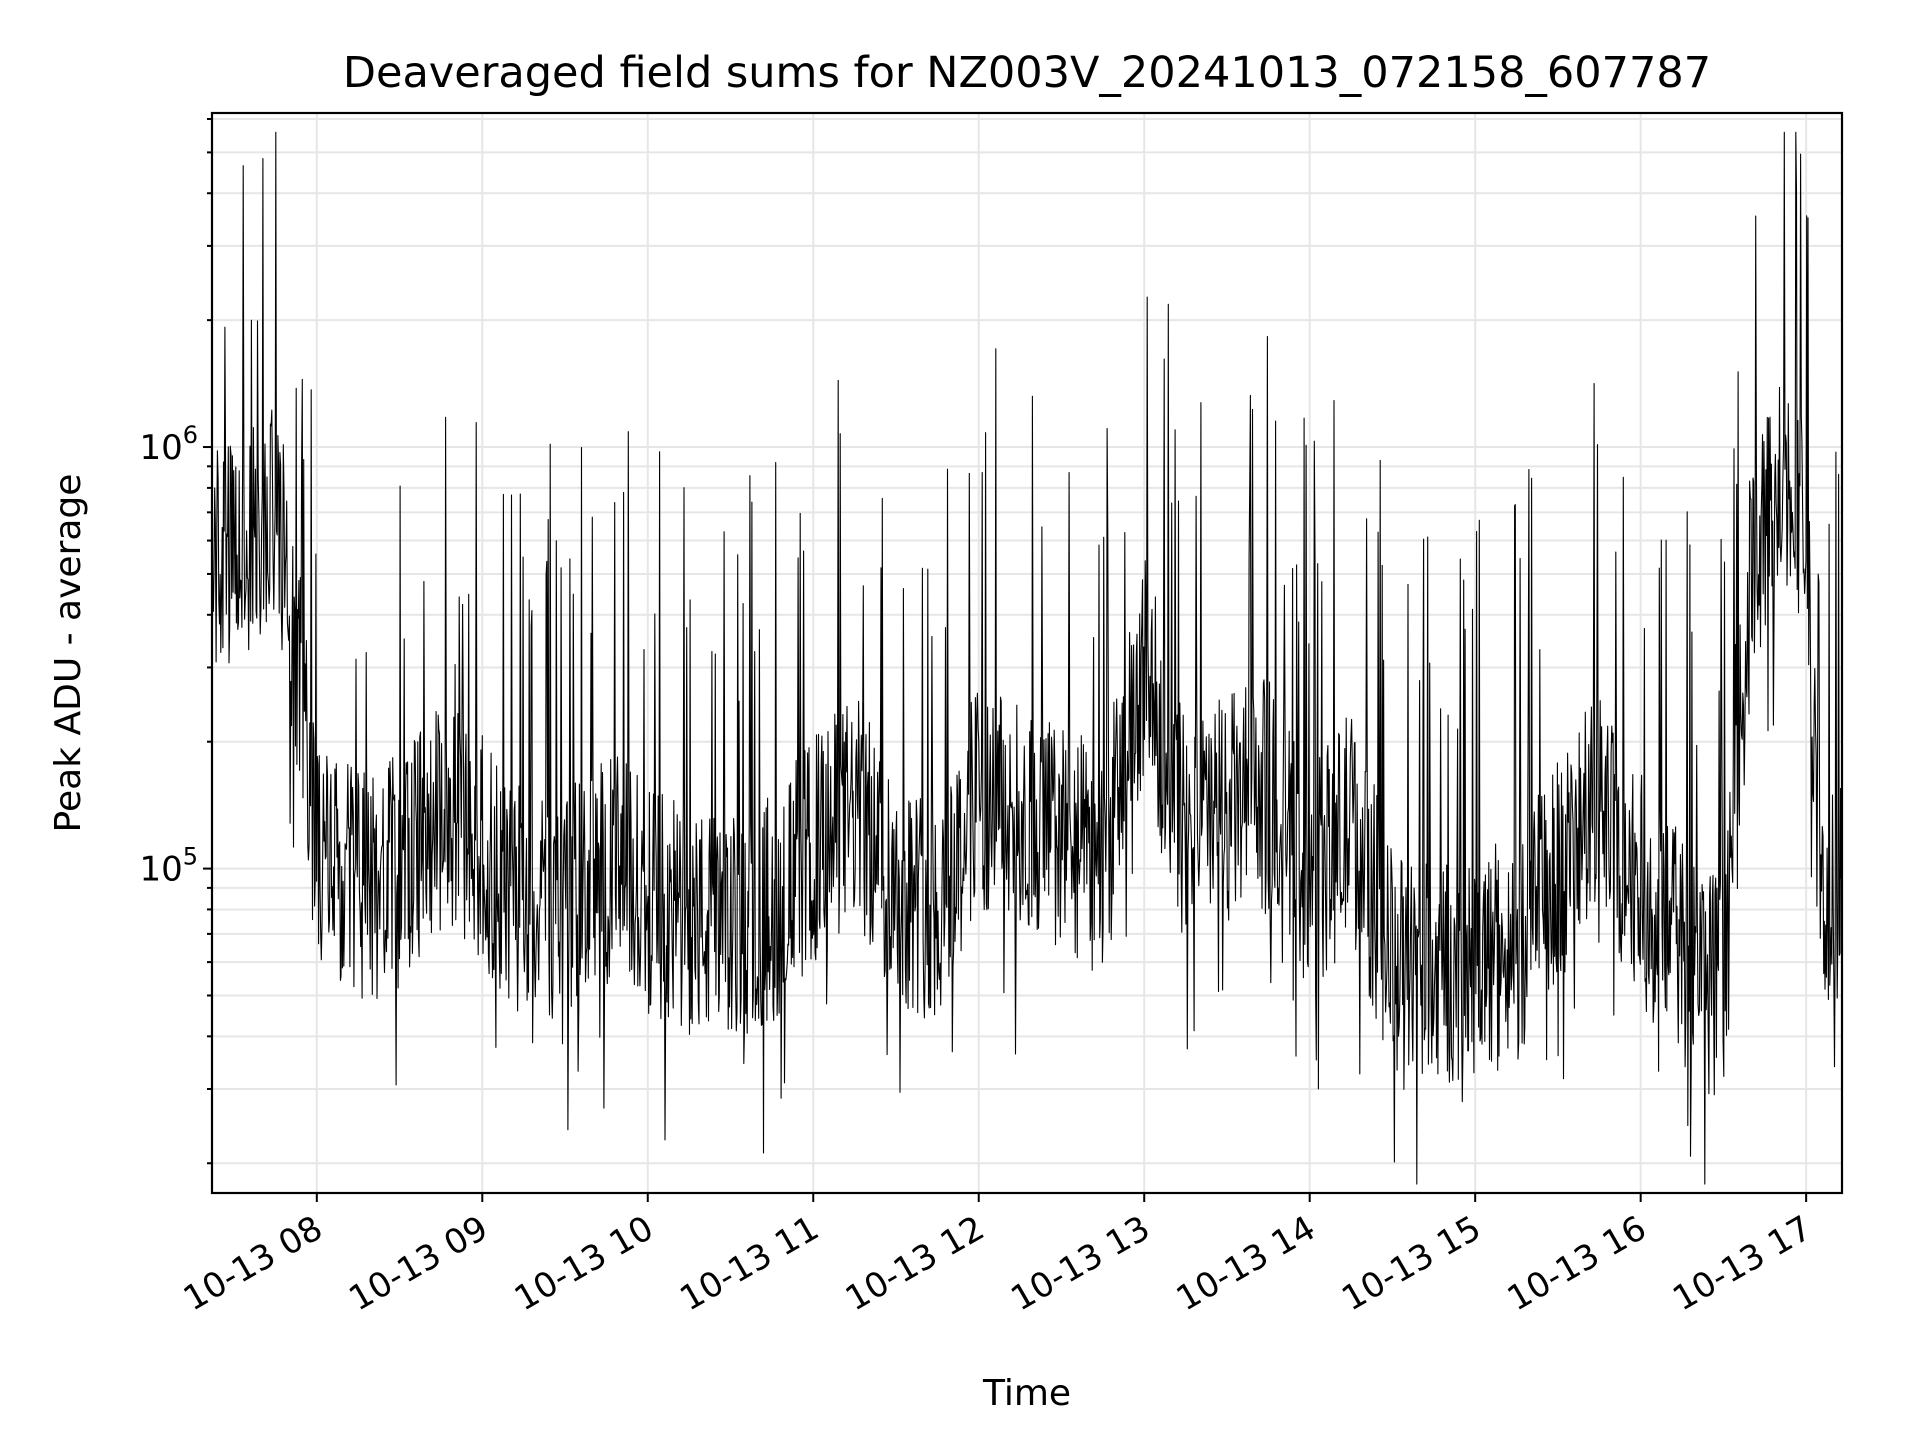 The width and height of the screenshot is (1920, 1440). I want to click on x-axis-label: Time, so click(1026, 1393).